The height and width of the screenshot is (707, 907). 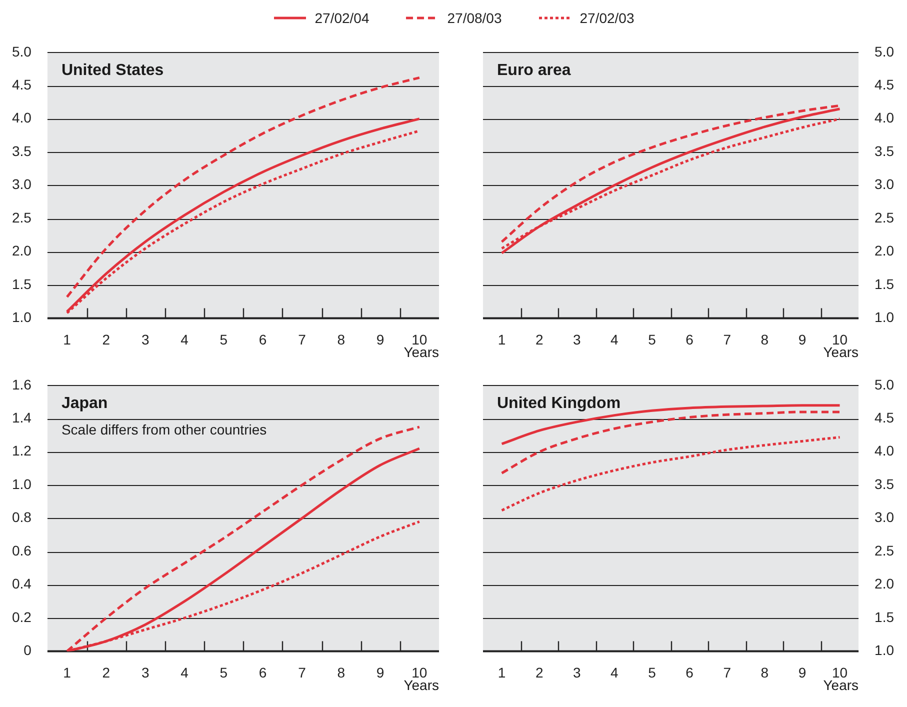 What do you see at coordinates (22, 450) in the screenshot?
I see `y-tick-label: 1.2` at bounding box center [22, 450].